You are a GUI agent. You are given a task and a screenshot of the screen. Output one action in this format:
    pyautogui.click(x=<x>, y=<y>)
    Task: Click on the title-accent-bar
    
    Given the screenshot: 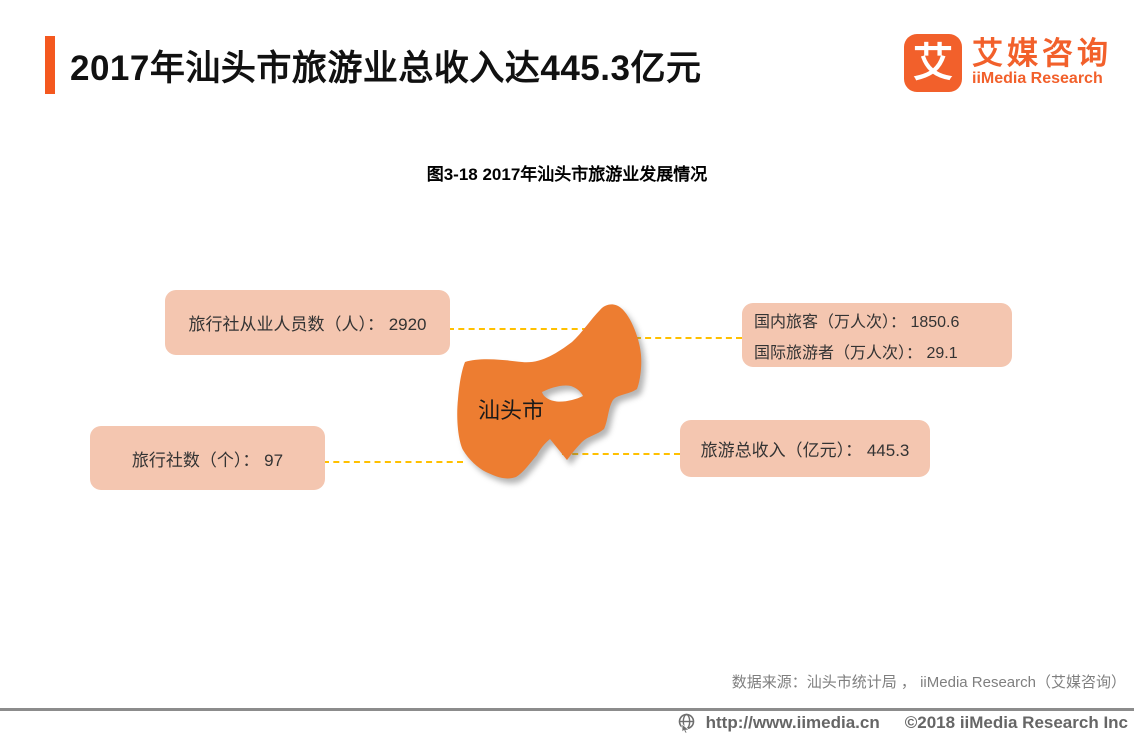 What is the action you would take?
    pyautogui.click(x=50, y=65)
    